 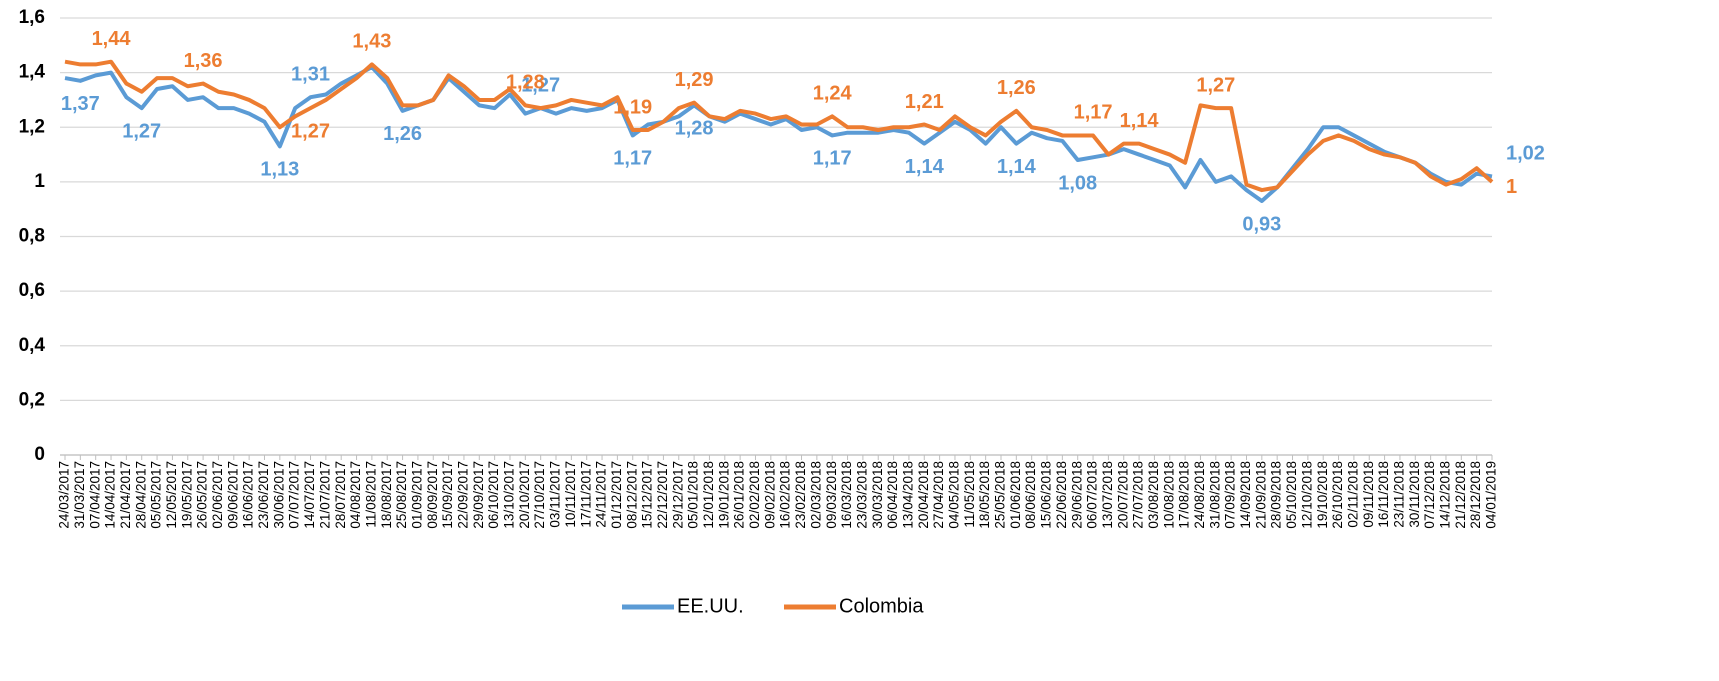 I want to click on x-tick-label: 06/10/2017, so click(x=493, y=495).